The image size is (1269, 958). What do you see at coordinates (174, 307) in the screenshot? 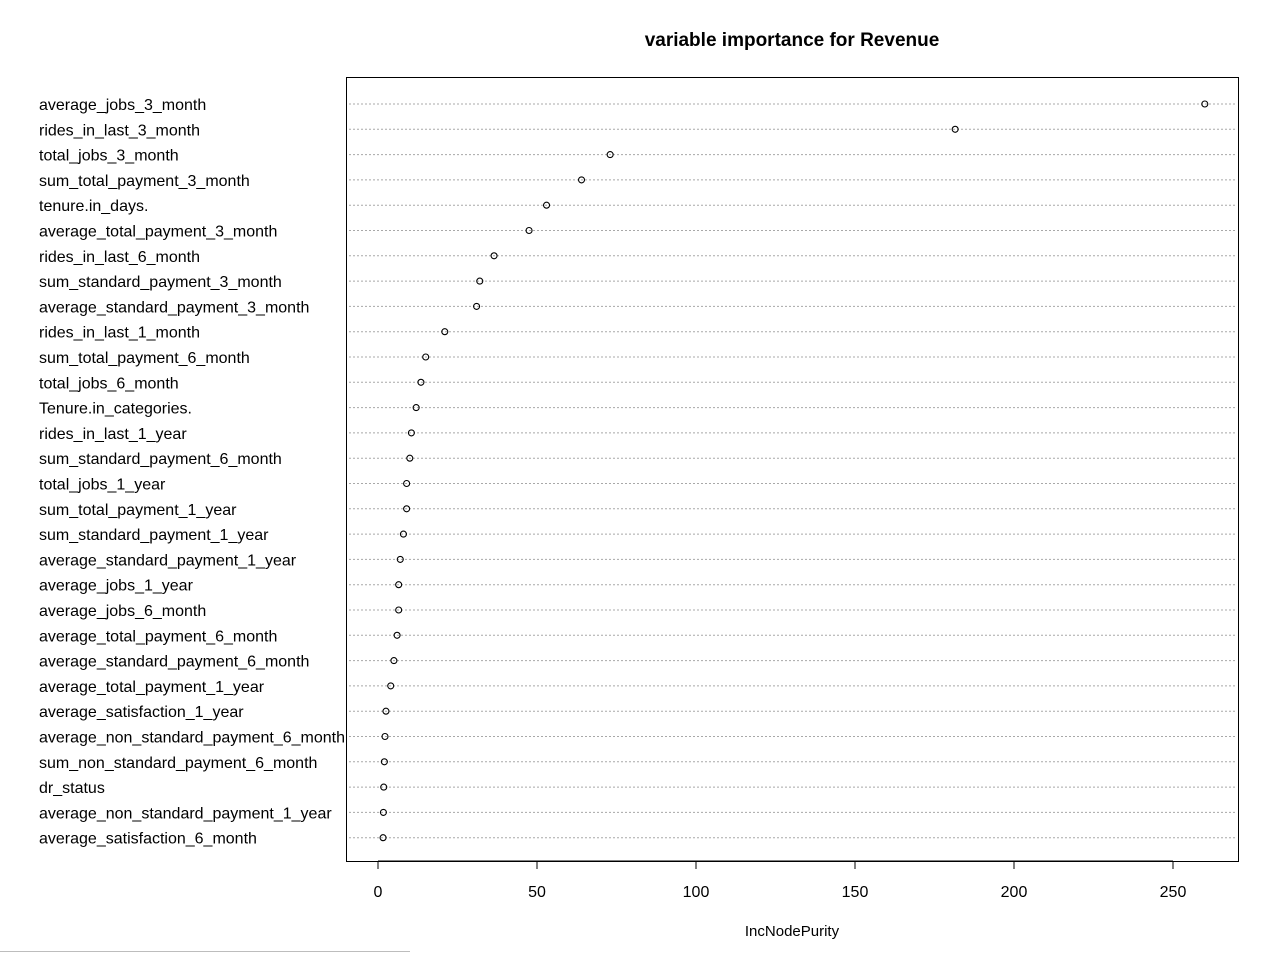
I see `variable-label: average_standard_payment_3_month` at bounding box center [174, 307].